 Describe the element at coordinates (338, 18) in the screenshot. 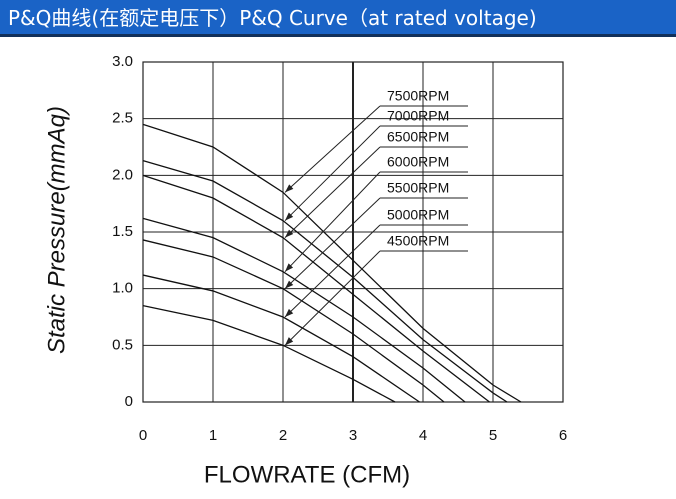

I see `header-title: P&Q曲线(在额定电压下）P&Q Curve（at rated voltage)` at that location.